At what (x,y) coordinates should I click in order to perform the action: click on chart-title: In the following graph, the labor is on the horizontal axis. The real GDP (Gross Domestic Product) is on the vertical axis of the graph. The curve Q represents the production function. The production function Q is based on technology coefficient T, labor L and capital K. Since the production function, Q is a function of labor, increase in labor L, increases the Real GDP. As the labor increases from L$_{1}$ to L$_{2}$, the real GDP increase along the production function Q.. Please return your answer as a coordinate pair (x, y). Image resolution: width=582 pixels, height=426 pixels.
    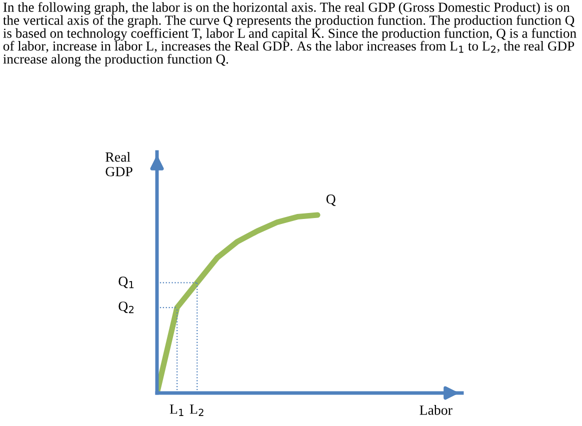
    Looking at the image, I should click on (289, 34).